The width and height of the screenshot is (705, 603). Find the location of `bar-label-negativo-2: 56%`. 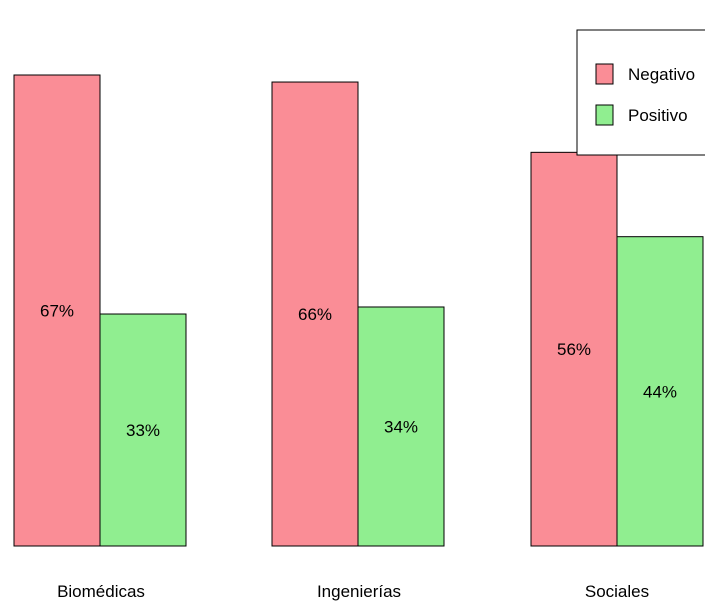

bar-label-negativo-2: 56% is located at coordinates (574, 349).